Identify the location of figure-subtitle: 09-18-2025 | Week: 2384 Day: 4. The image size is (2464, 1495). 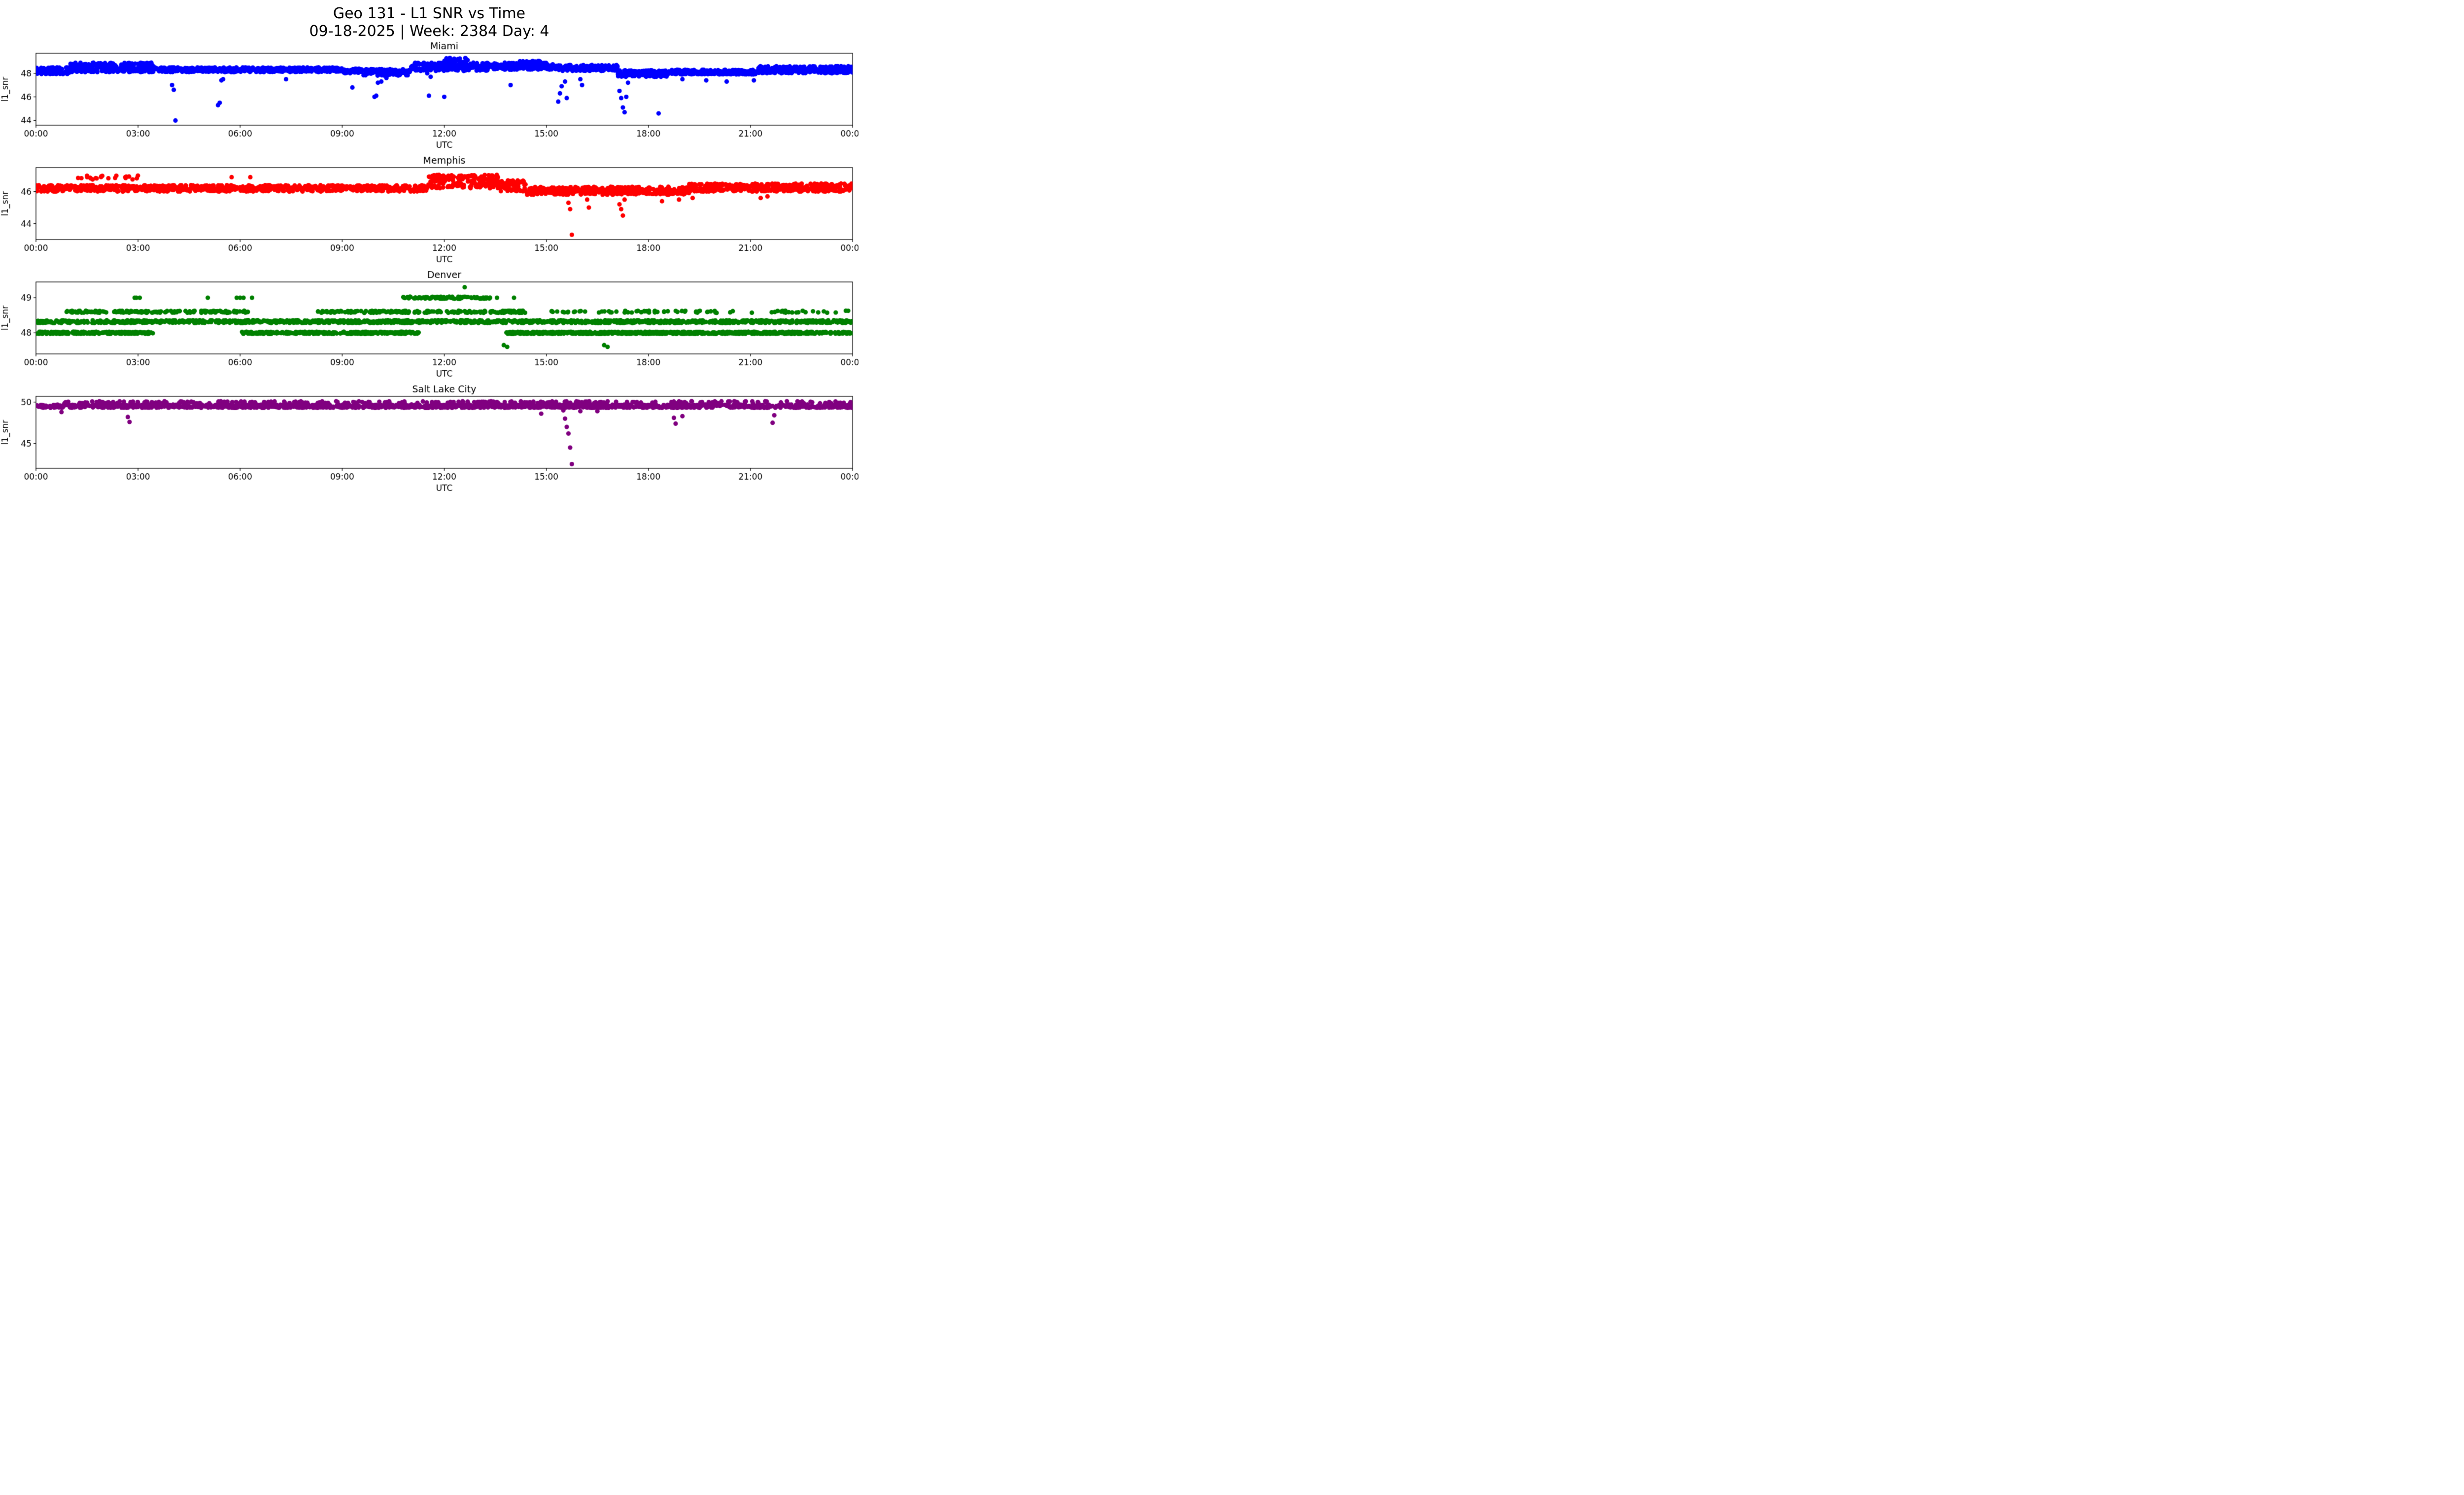
(429, 31).